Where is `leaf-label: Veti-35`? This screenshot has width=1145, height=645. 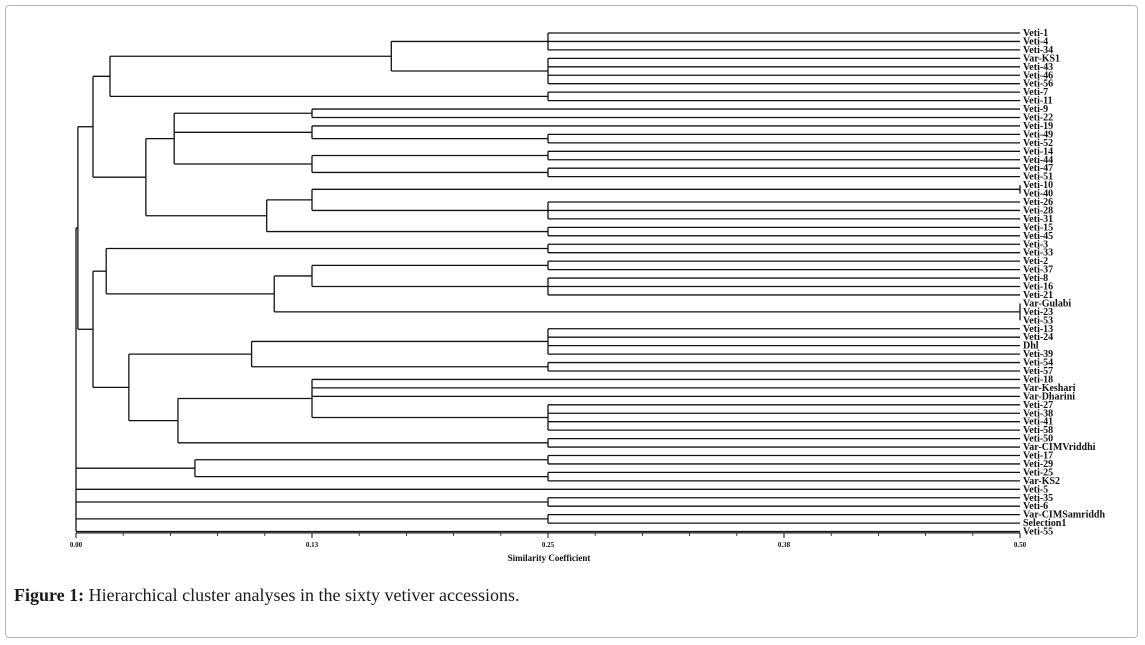 leaf-label: Veti-35 is located at coordinates (1038, 498).